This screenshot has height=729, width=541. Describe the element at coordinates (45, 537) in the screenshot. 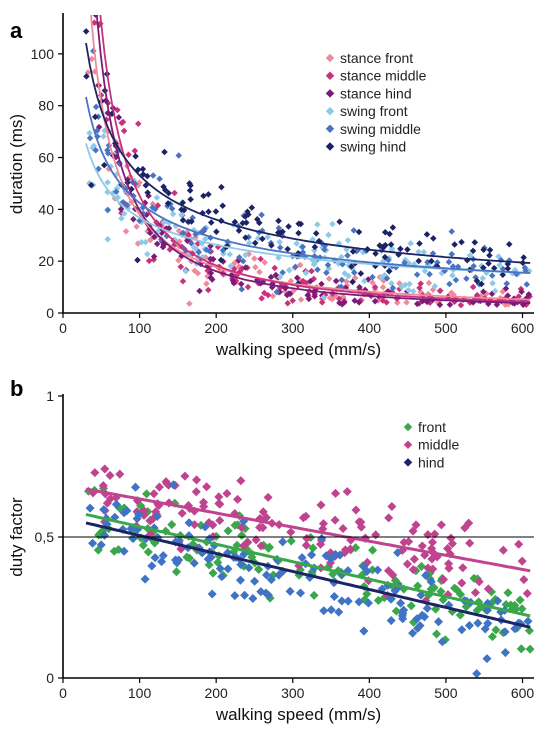

I see `y-tick-label: 0,5` at that location.